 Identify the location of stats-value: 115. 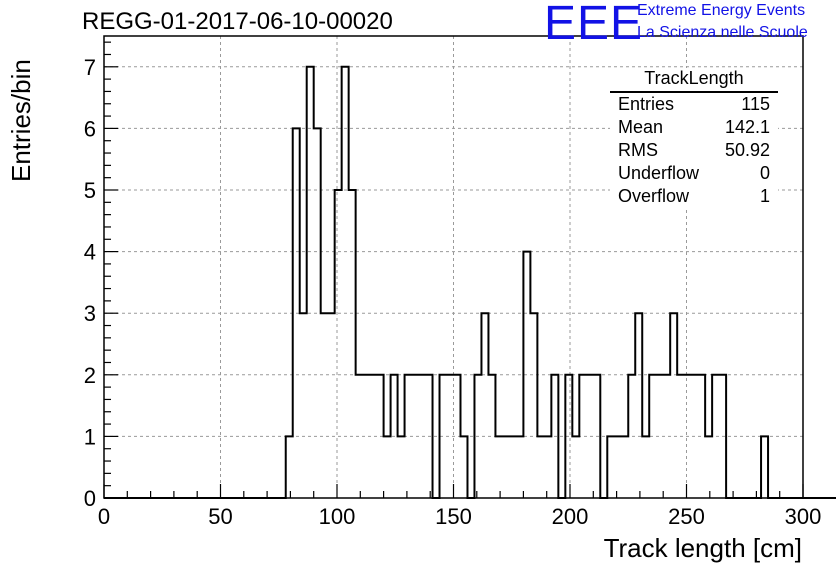
(755, 104).